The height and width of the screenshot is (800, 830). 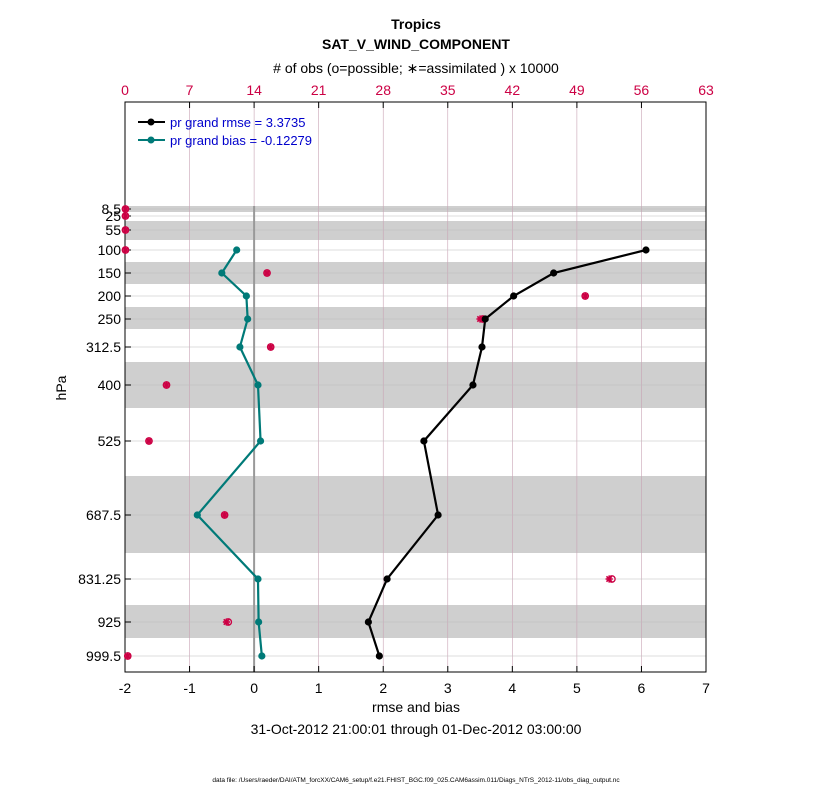 I want to click on top-tick-label: 56, so click(x=642, y=90).